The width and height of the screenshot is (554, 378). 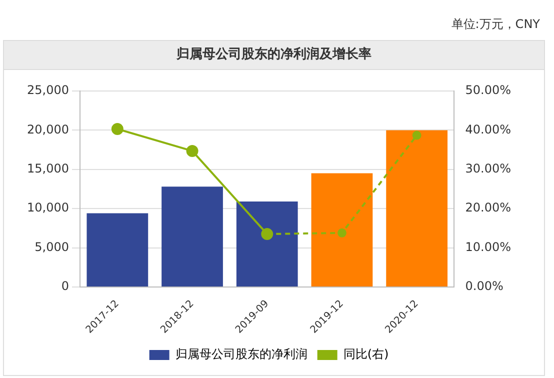 What do you see at coordinates (47, 169) in the screenshot?
I see `y-tick-label: 15,000` at bounding box center [47, 169].